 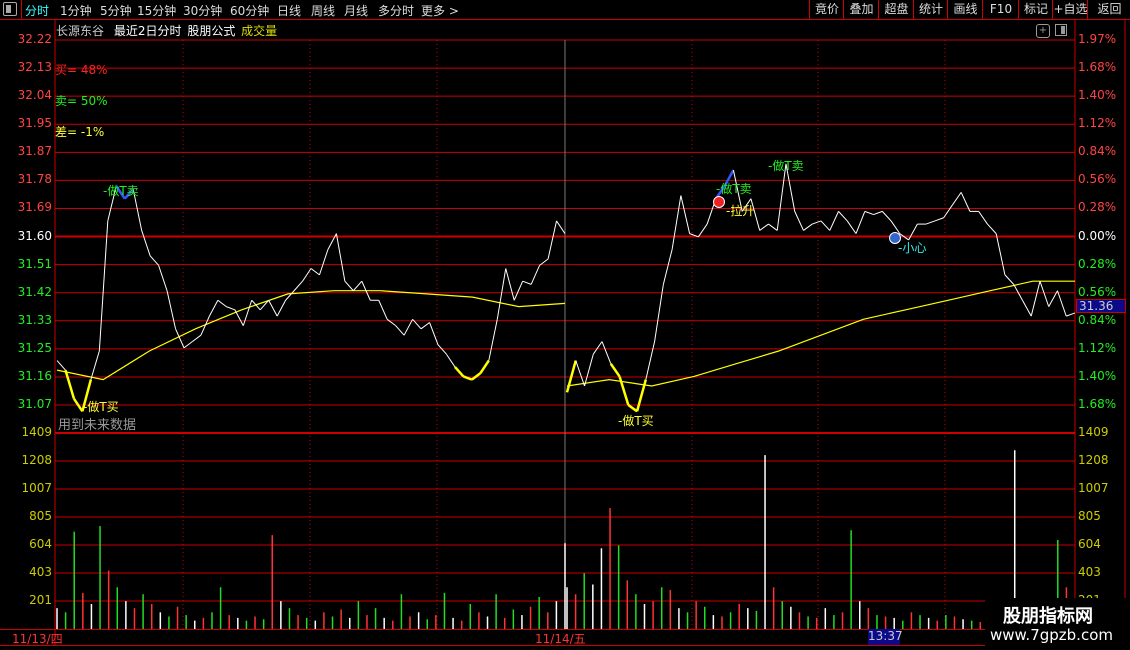 I want to click on tab-7: 周线, so click(x=323, y=11).